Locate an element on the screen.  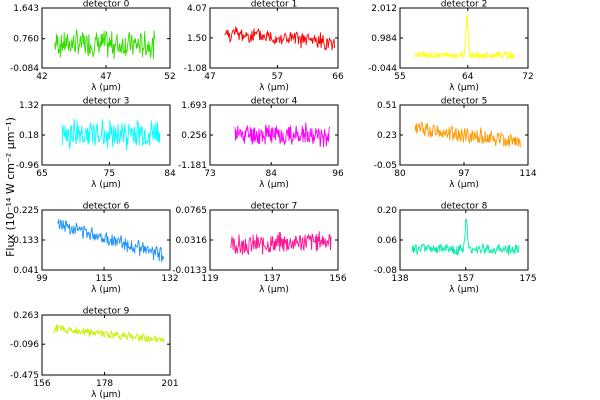
y-tick-label-2-0: -0.044 is located at coordinates (382, 69).